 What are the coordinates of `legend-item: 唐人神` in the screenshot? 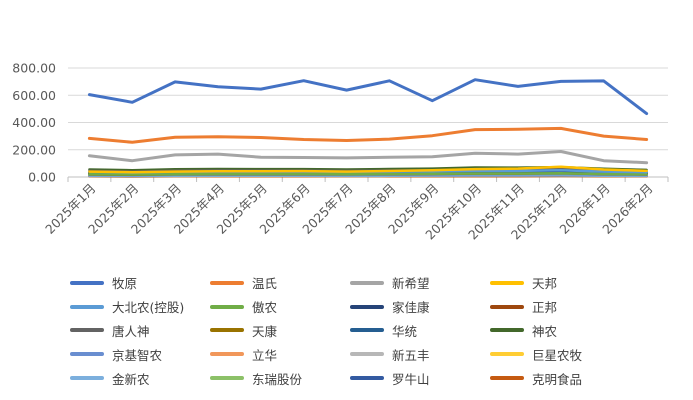 It's located at (140, 331).